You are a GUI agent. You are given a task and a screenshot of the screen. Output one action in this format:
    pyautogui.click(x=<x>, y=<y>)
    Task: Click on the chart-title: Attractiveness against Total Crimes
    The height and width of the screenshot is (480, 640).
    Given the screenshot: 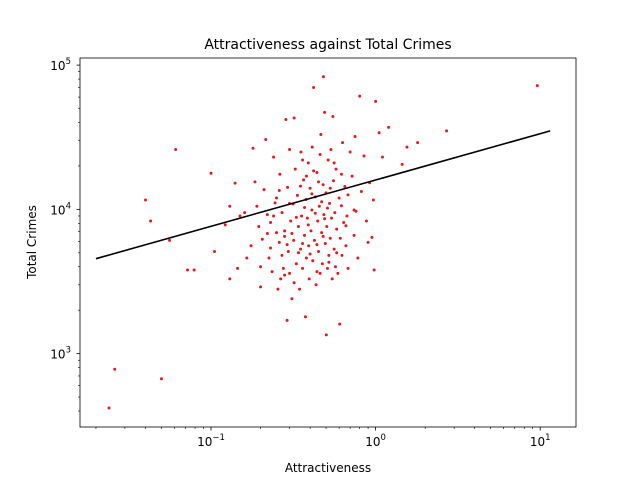 What is the action you would take?
    pyautogui.click(x=327, y=45)
    